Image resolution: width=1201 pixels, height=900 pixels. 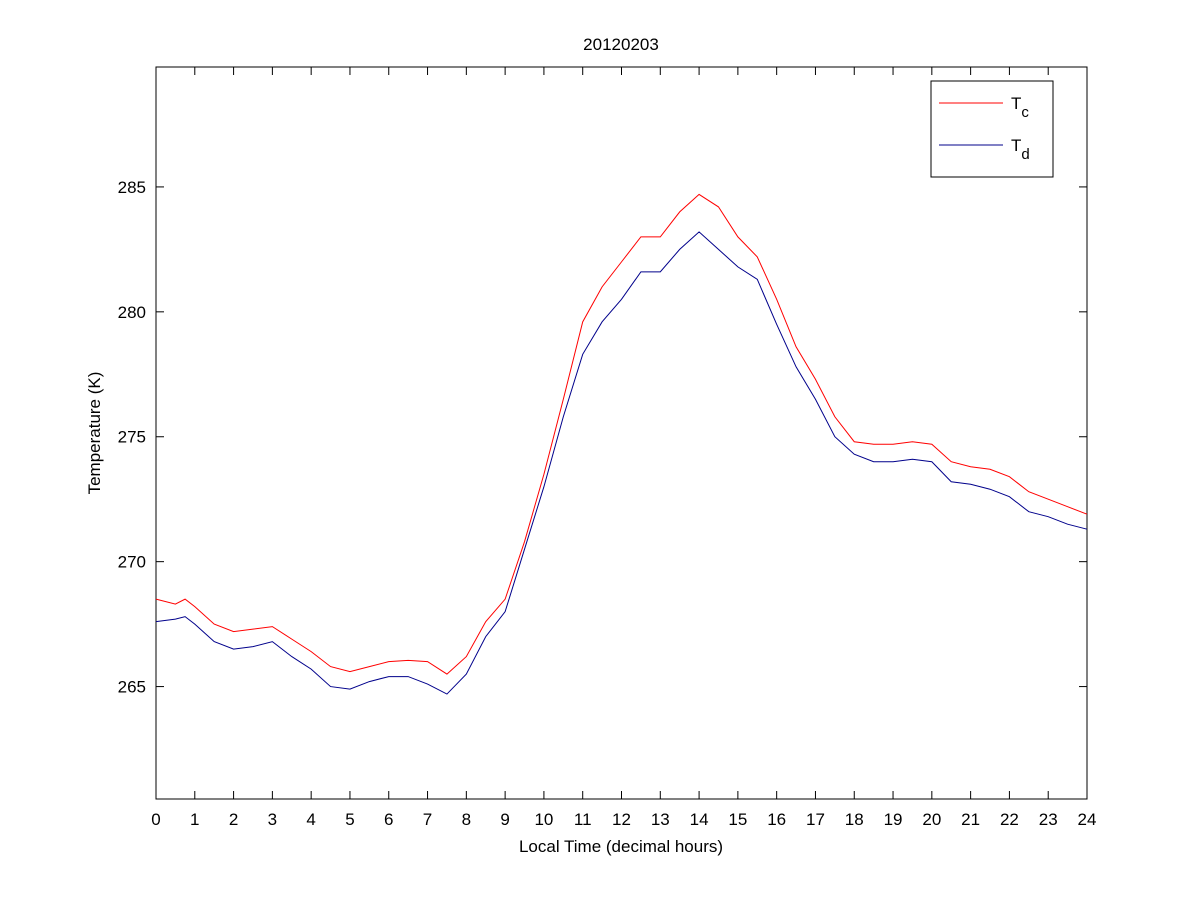 I want to click on chart-title: 20120203, so click(x=621, y=44).